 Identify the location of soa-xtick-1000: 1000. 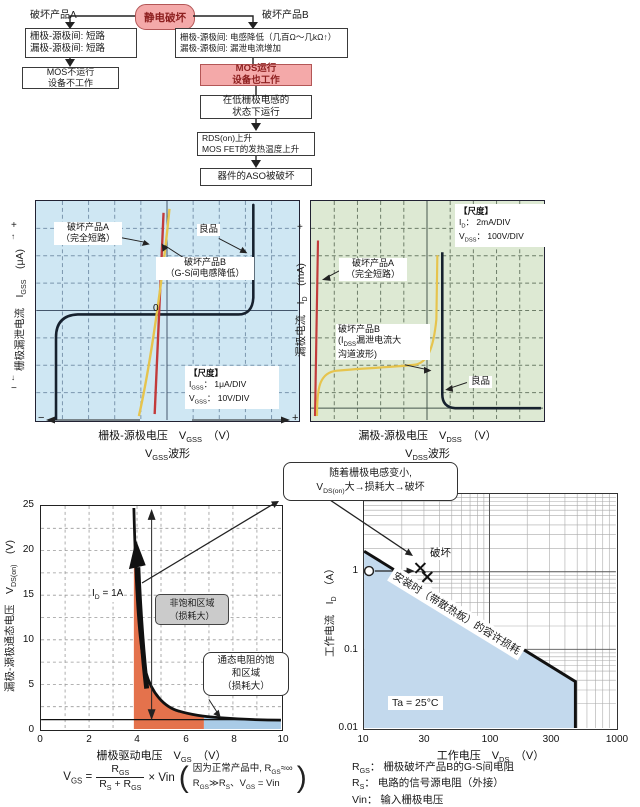
(617, 739).